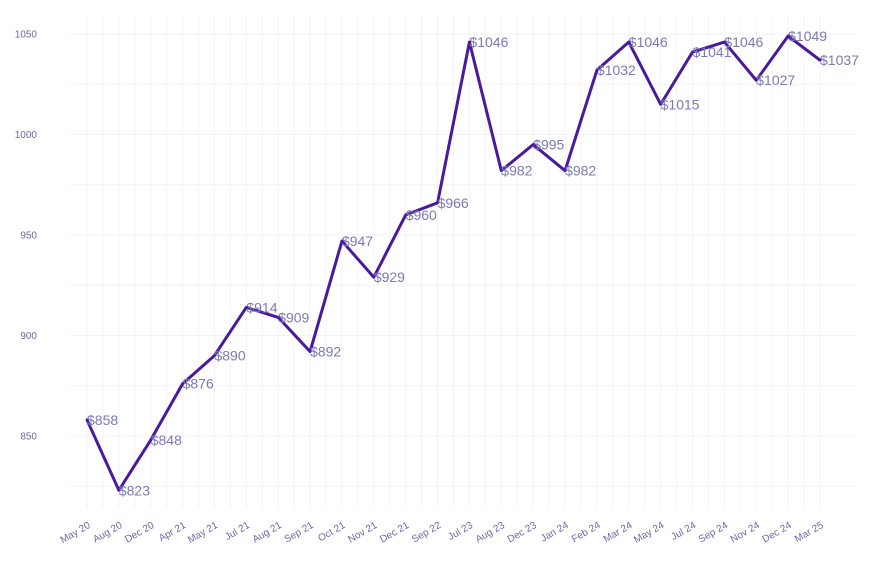 The height and width of the screenshot is (565, 873). Describe the element at coordinates (680, 104) in the screenshot. I see `data-label: $1015` at that location.